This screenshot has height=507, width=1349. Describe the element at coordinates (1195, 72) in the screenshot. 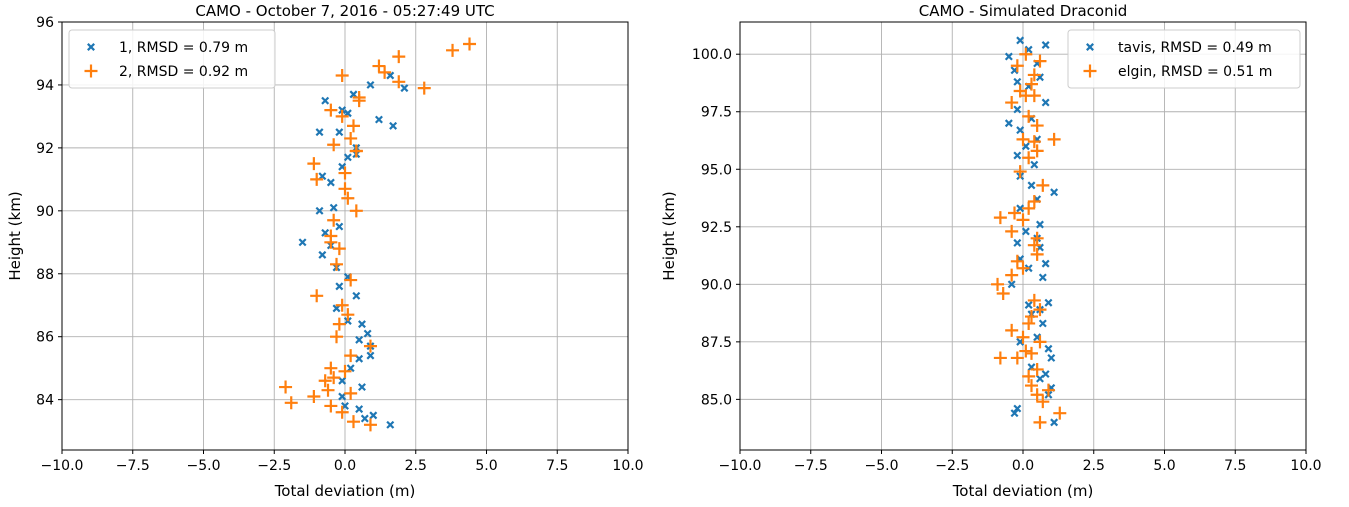

I see `legend-label: elgin, RMSD = 0.51 m` at that location.